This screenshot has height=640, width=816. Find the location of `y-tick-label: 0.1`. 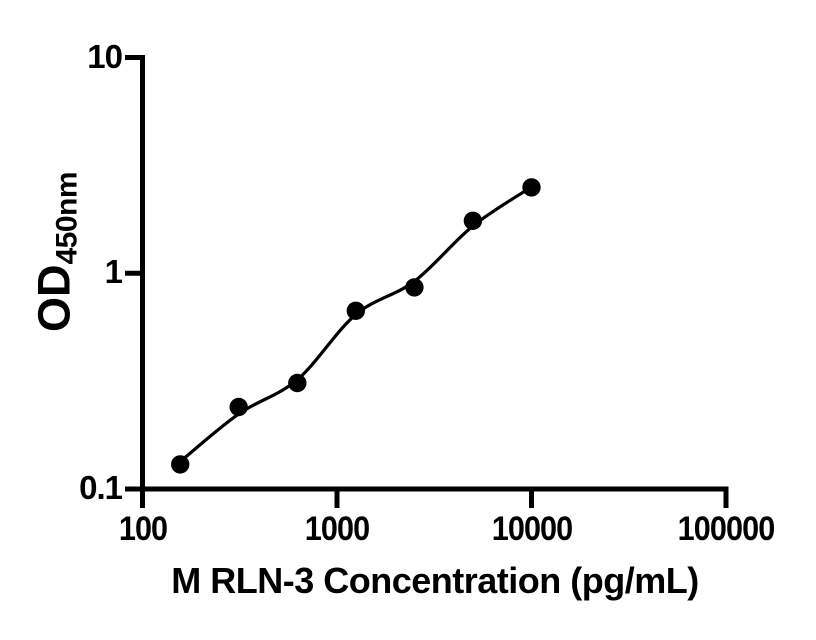

y-tick-label: 0.1 is located at coordinates (101, 488).